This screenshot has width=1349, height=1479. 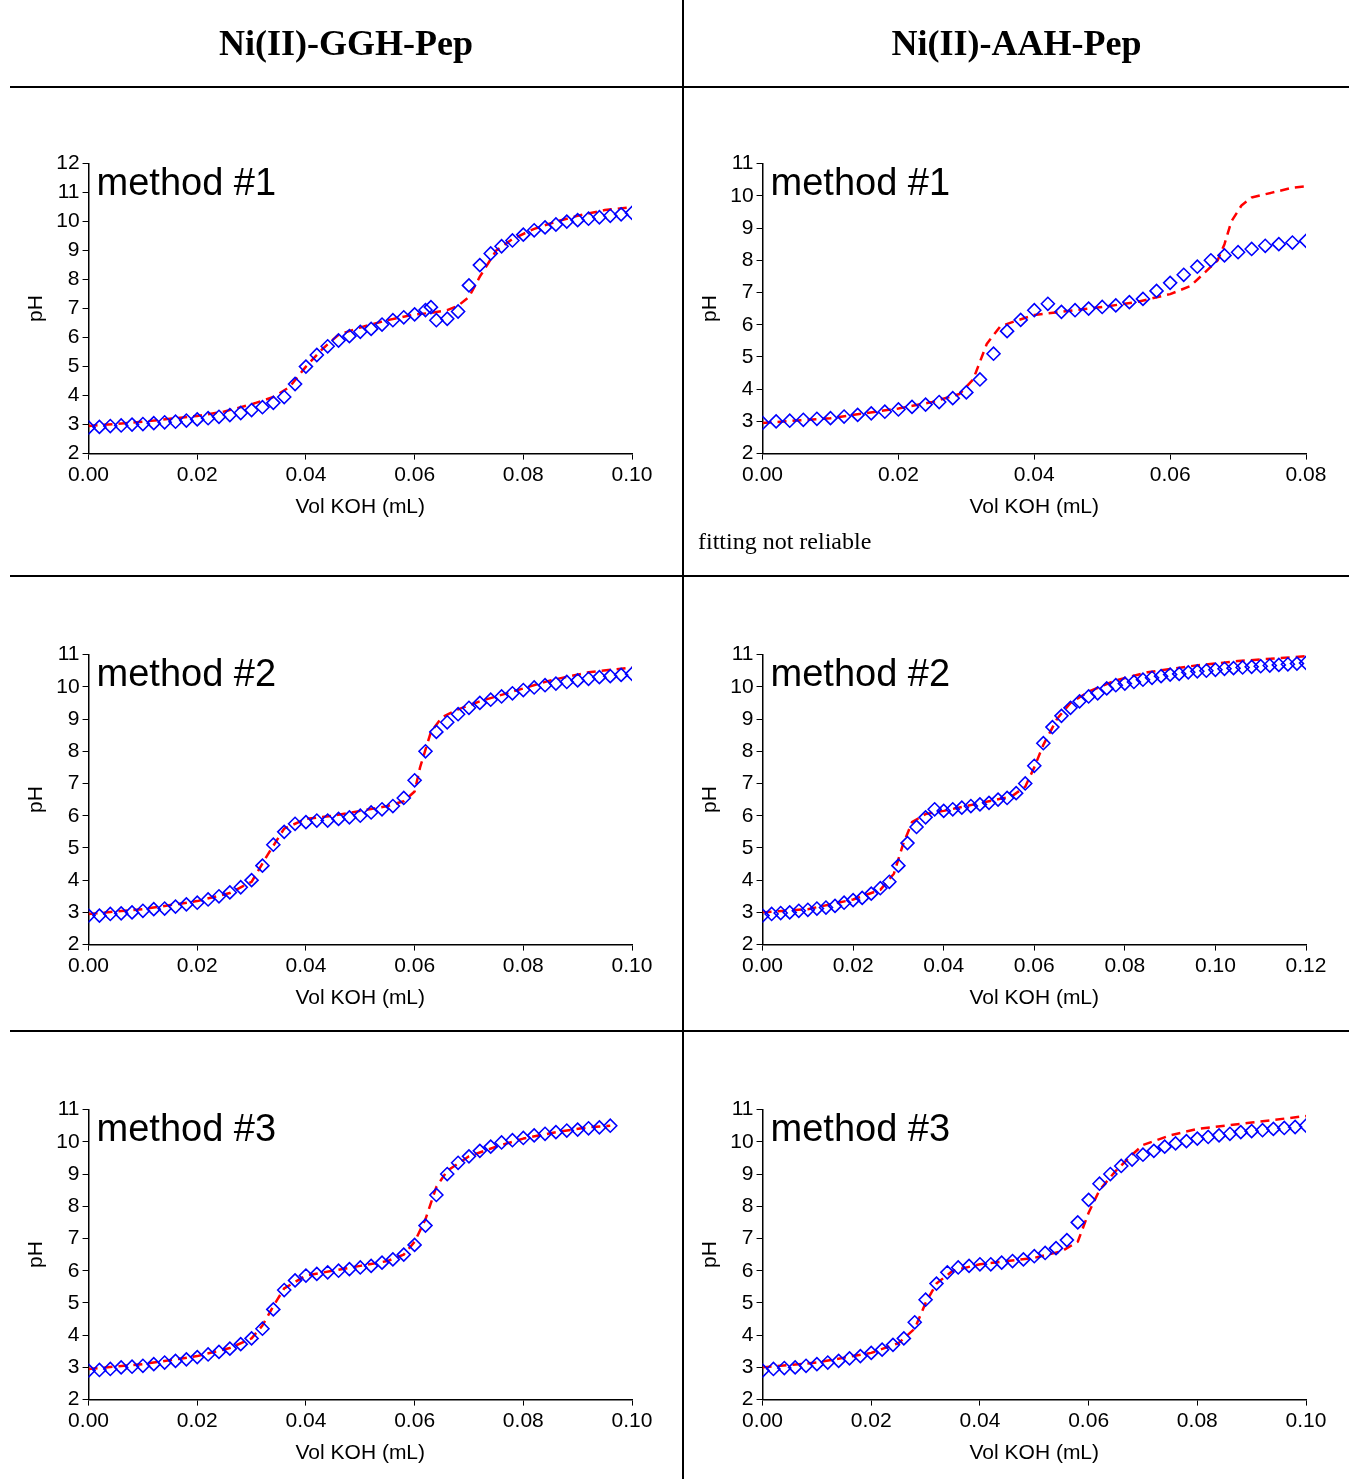 I want to click on x-tick-label: 0.12, so click(x=1306, y=964).